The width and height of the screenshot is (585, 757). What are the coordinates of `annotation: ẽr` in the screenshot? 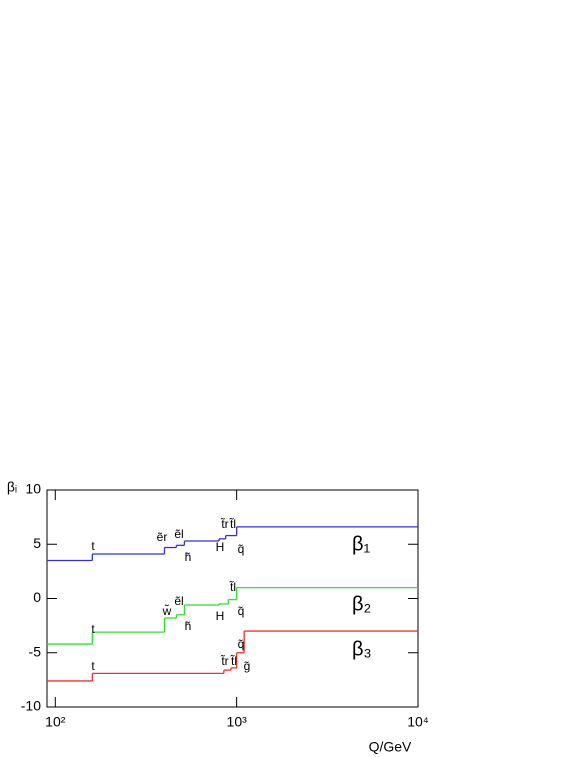 It's located at (162, 537).